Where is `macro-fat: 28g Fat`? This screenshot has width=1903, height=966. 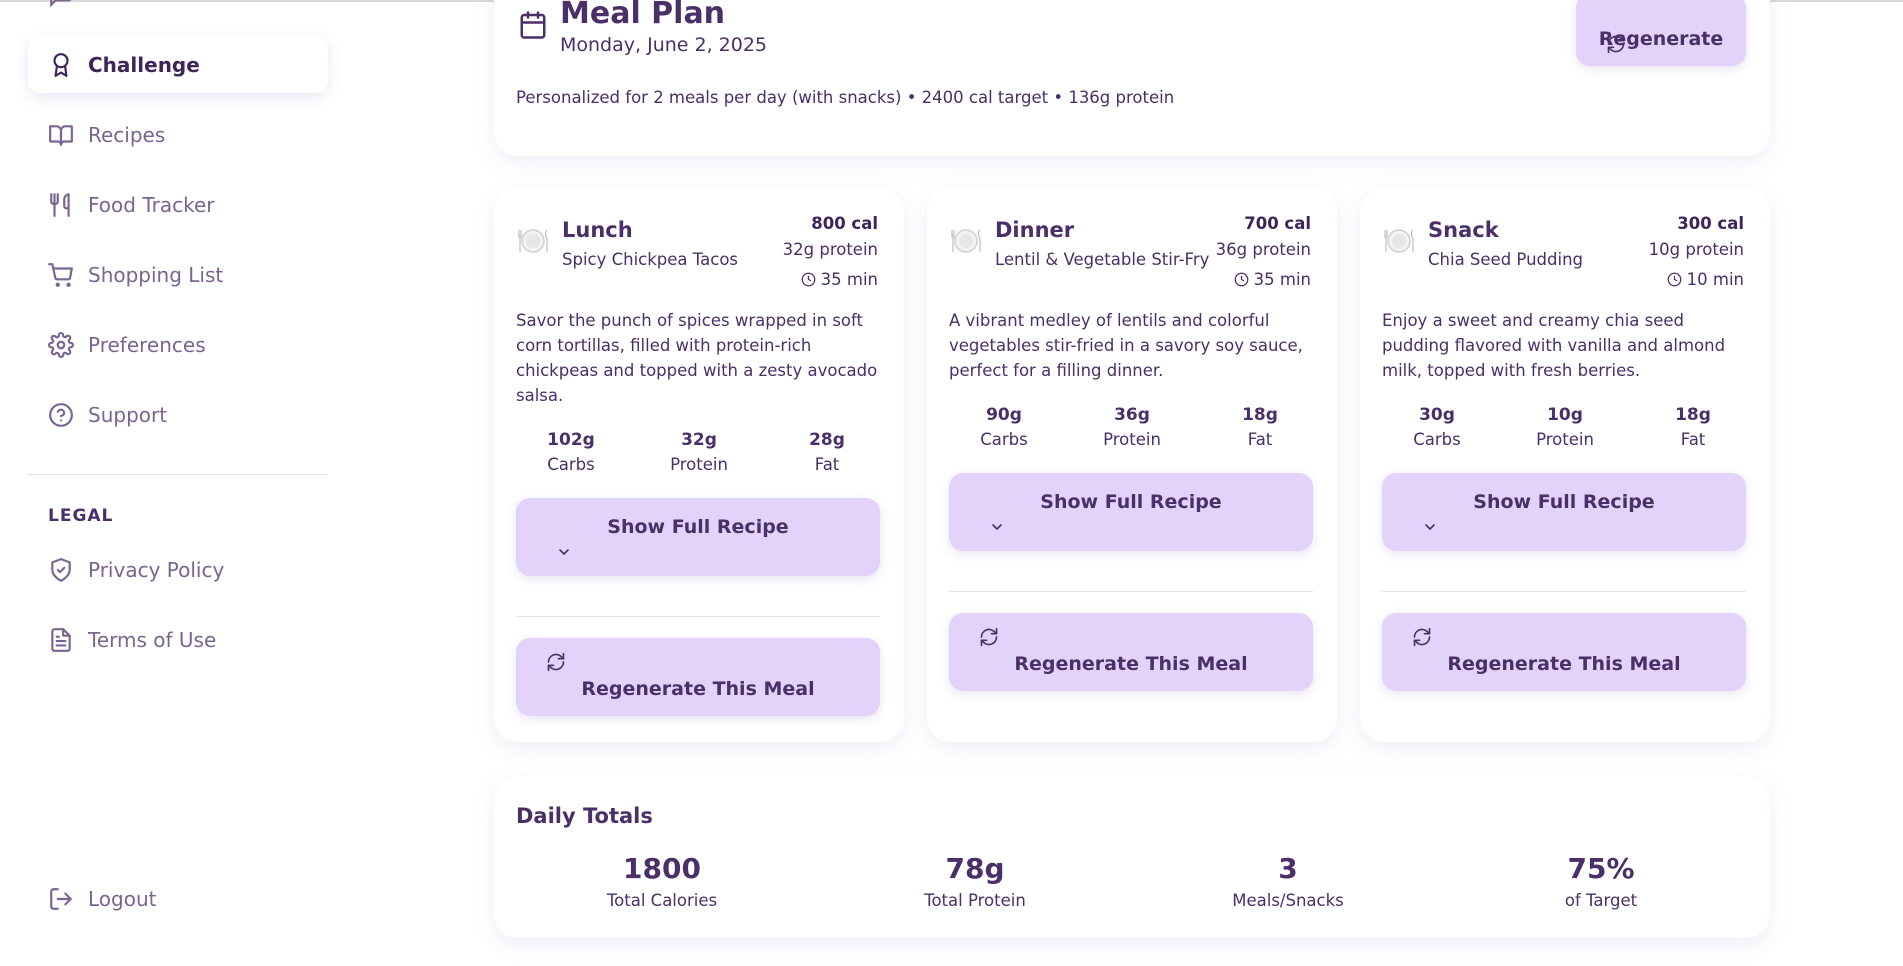
macro-fat: 28g Fat is located at coordinates (827, 452).